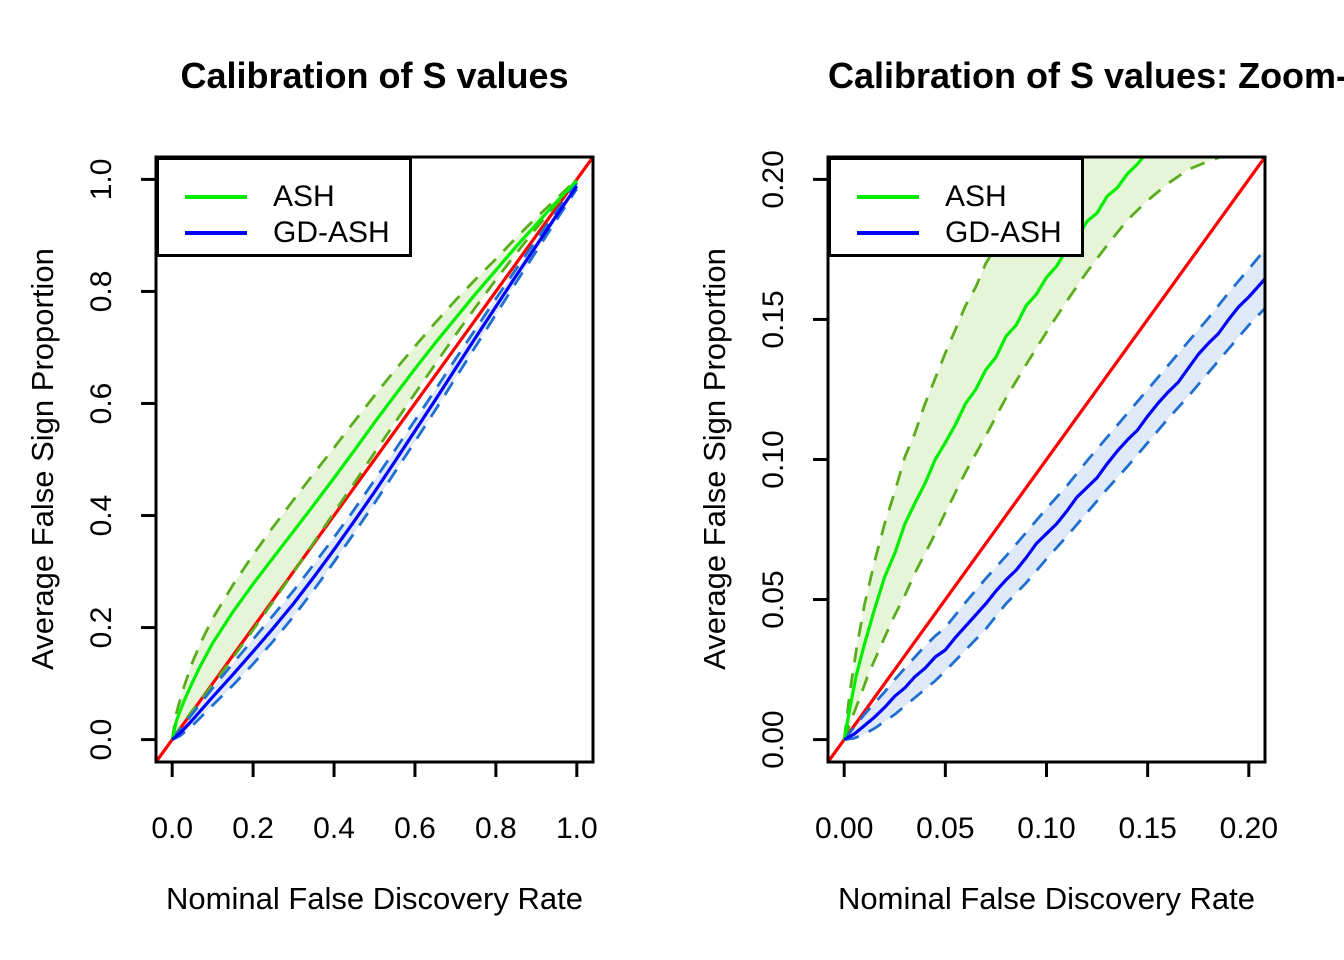  What do you see at coordinates (101, 516) in the screenshot?
I see `y-tick-label: 0.4` at bounding box center [101, 516].